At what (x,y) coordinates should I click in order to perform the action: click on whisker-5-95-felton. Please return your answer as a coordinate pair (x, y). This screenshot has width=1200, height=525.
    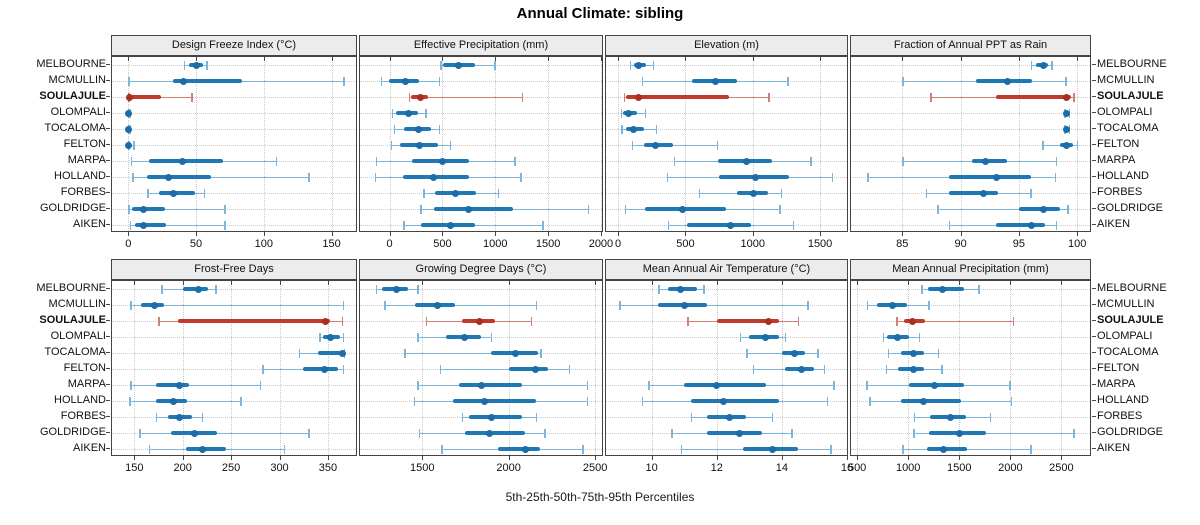
    Looking at the image, I should click on (674, 145).